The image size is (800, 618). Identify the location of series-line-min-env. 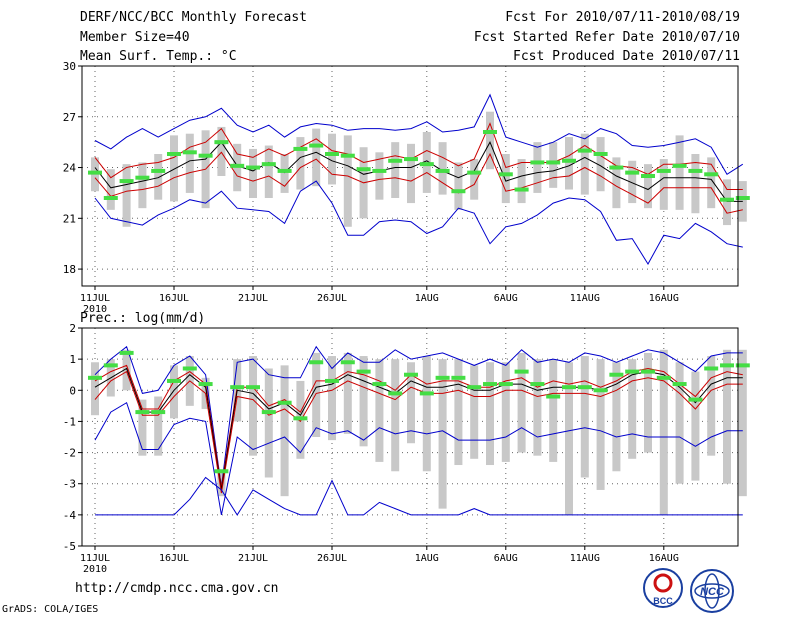
(419, 496).